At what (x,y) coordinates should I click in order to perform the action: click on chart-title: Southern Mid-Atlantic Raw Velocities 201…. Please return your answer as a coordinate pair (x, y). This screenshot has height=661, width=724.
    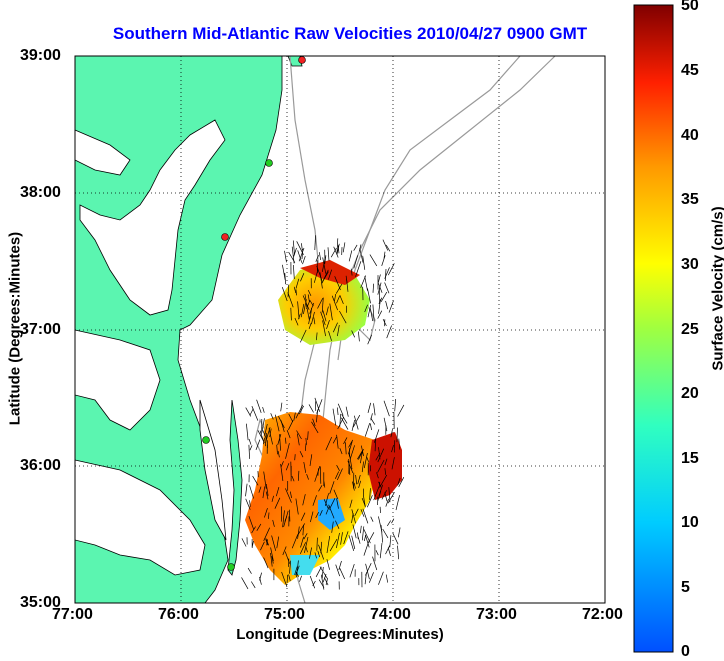
    Looking at the image, I should click on (350, 34).